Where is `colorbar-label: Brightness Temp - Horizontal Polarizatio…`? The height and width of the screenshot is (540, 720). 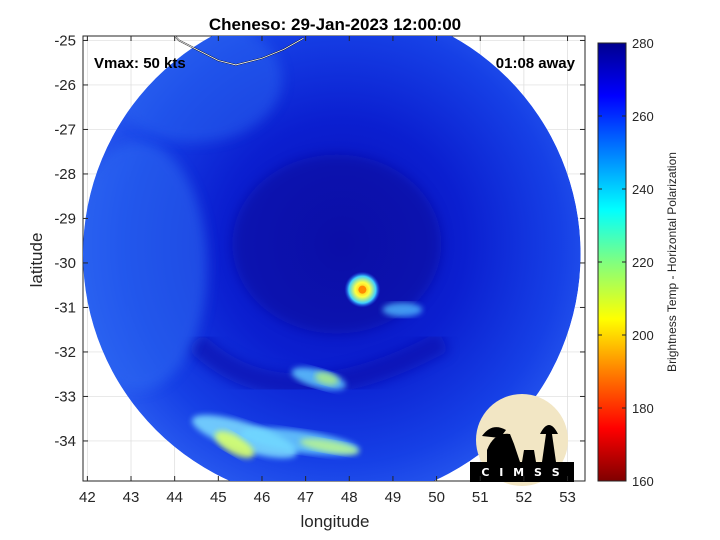 colorbar-label: Brightness Temp - Horizontal Polarizatio… is located at coordinates (672, 262).